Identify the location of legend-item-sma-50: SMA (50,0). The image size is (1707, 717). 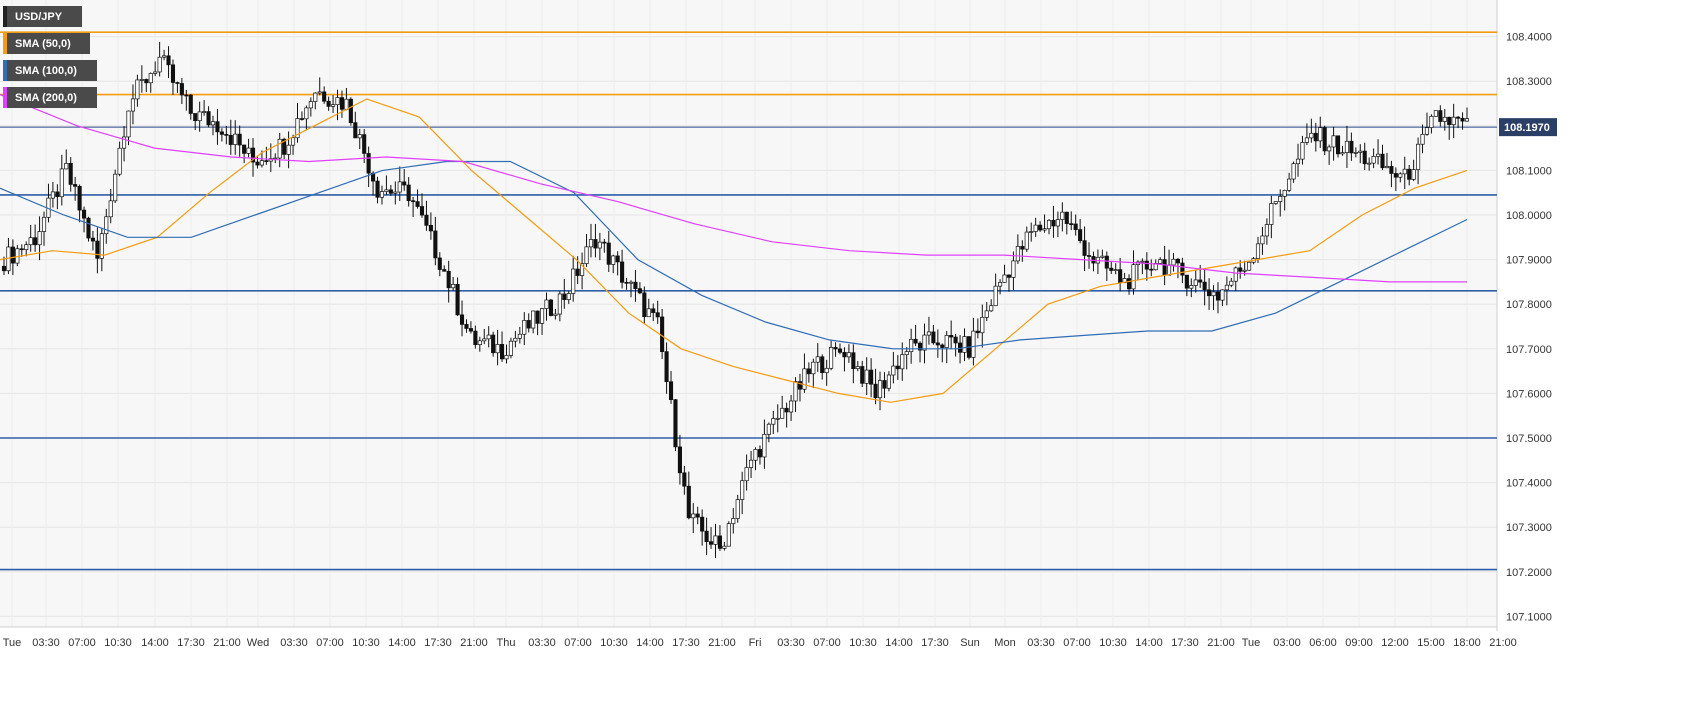
(46, 43).